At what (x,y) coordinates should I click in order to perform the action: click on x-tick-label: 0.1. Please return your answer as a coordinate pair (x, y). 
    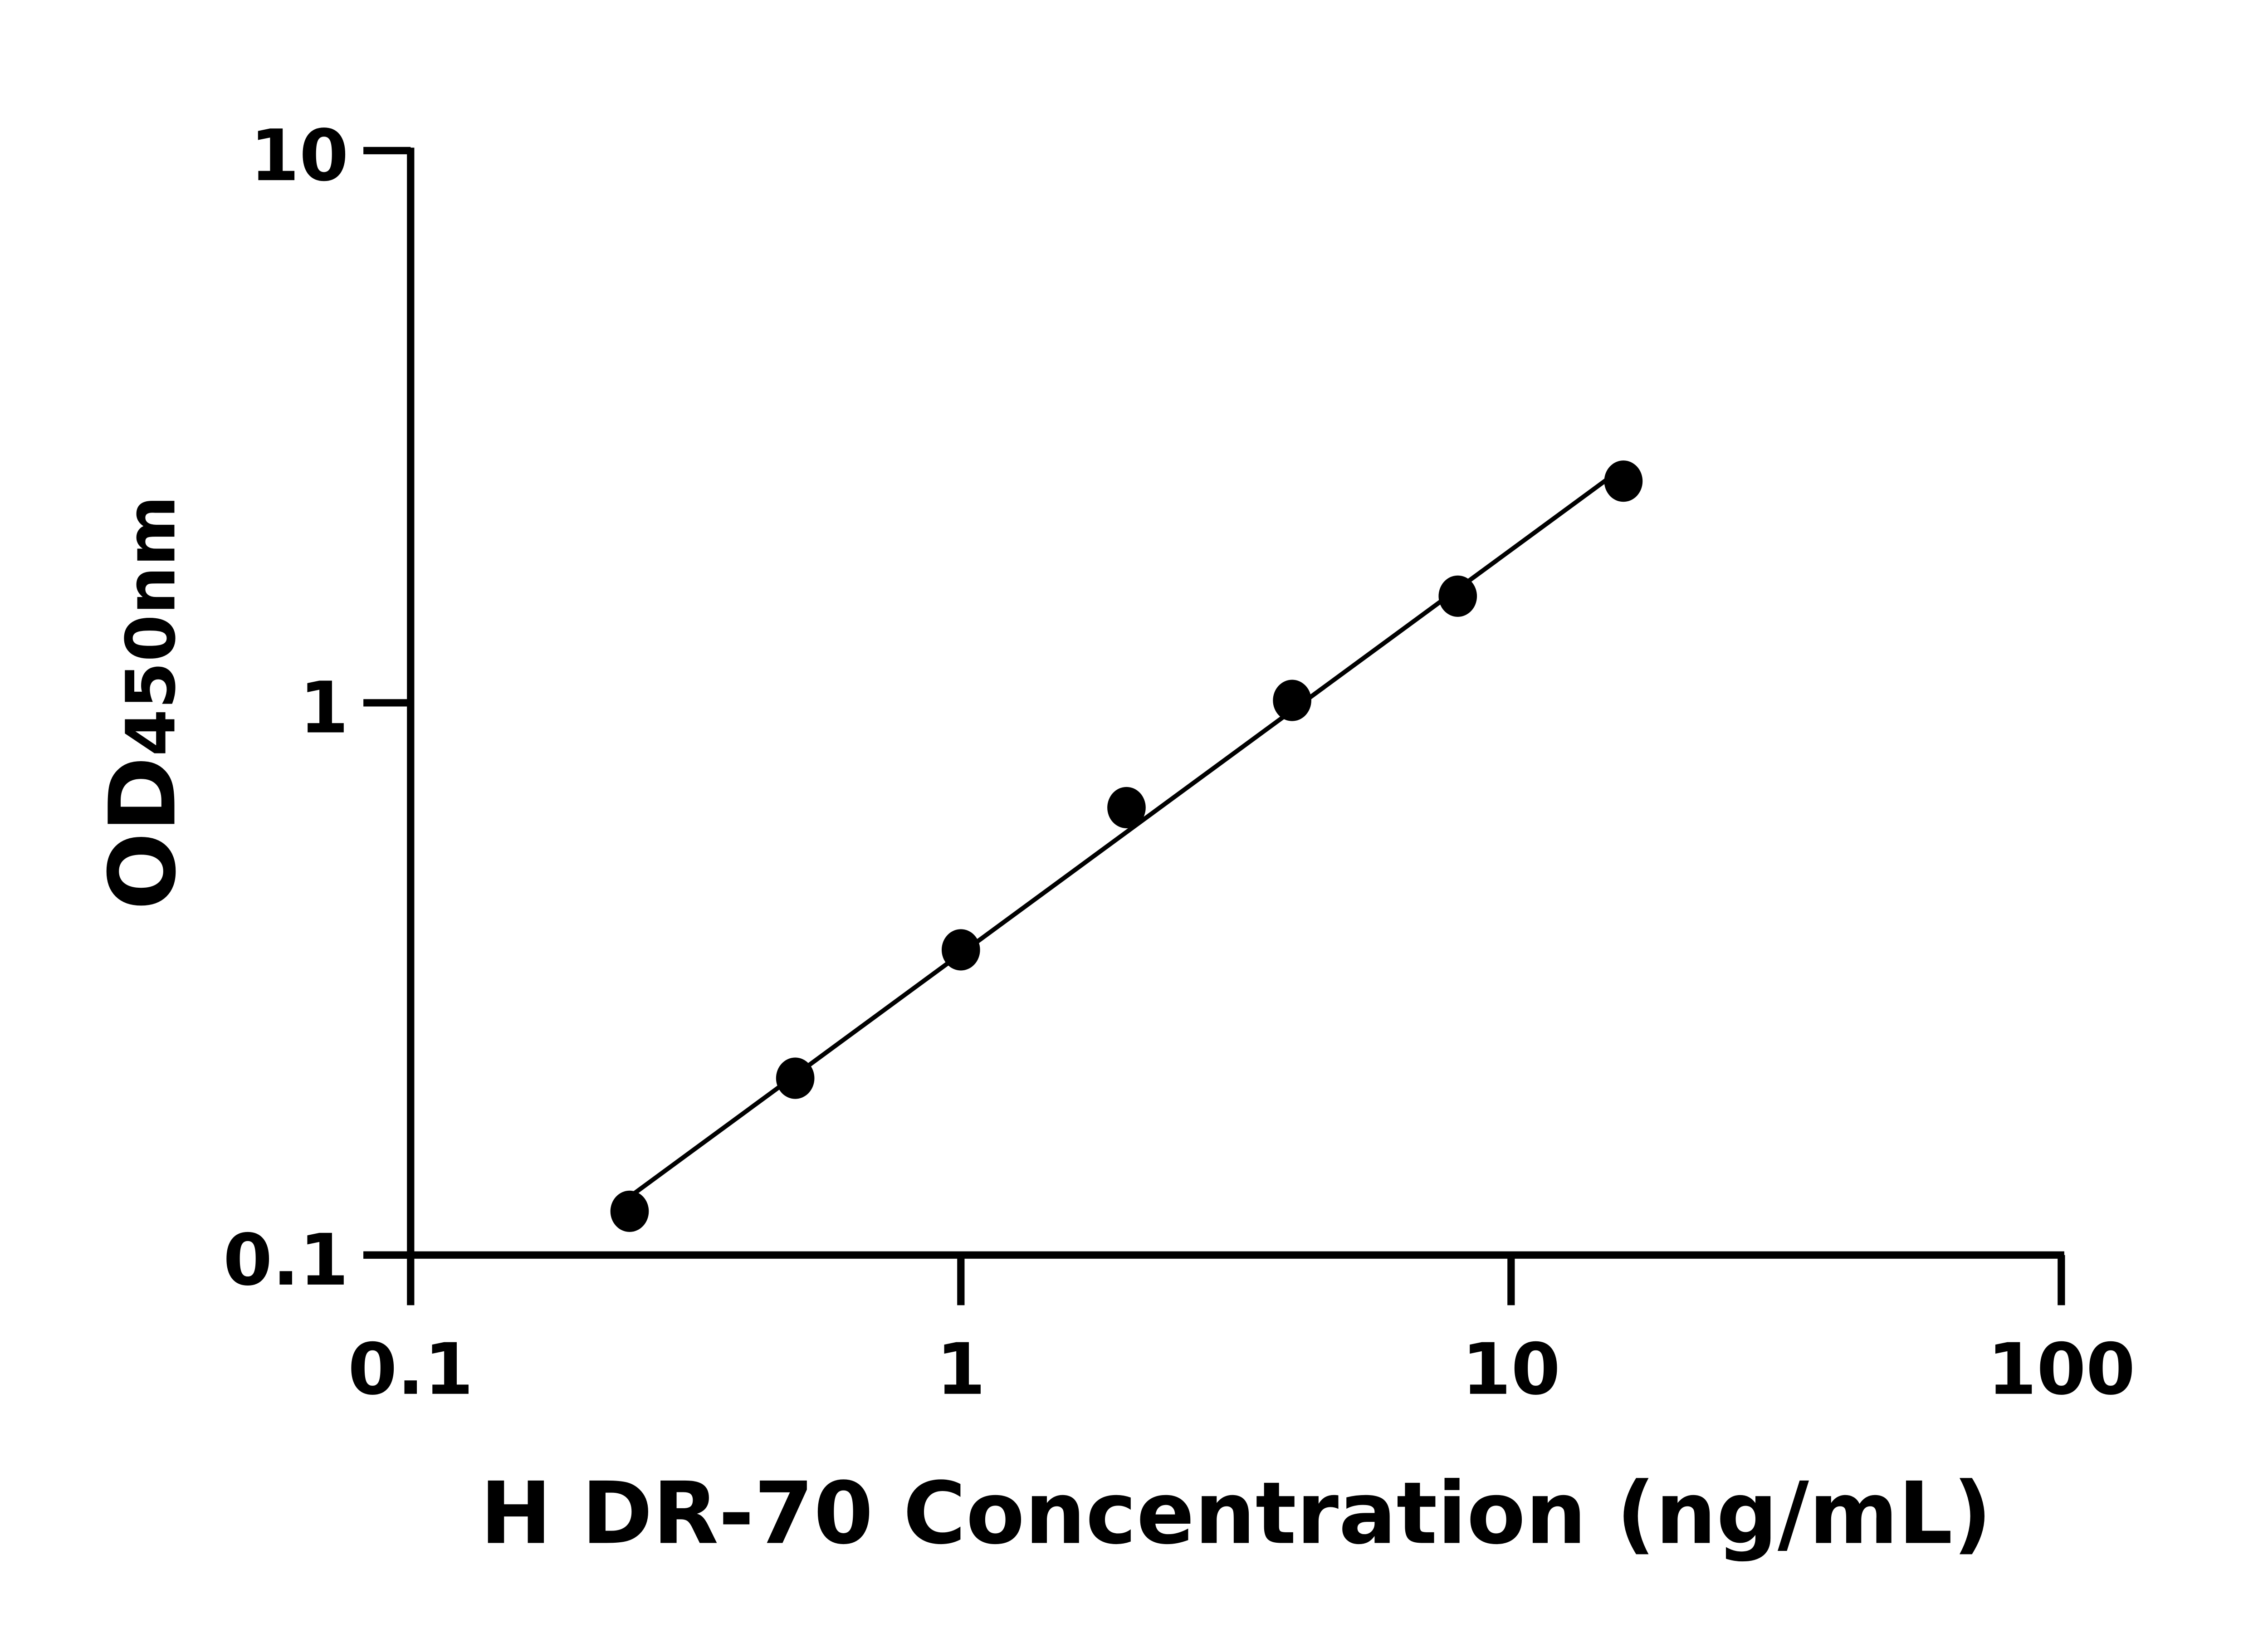
    Looking at the image, I should click on (411, 1369).